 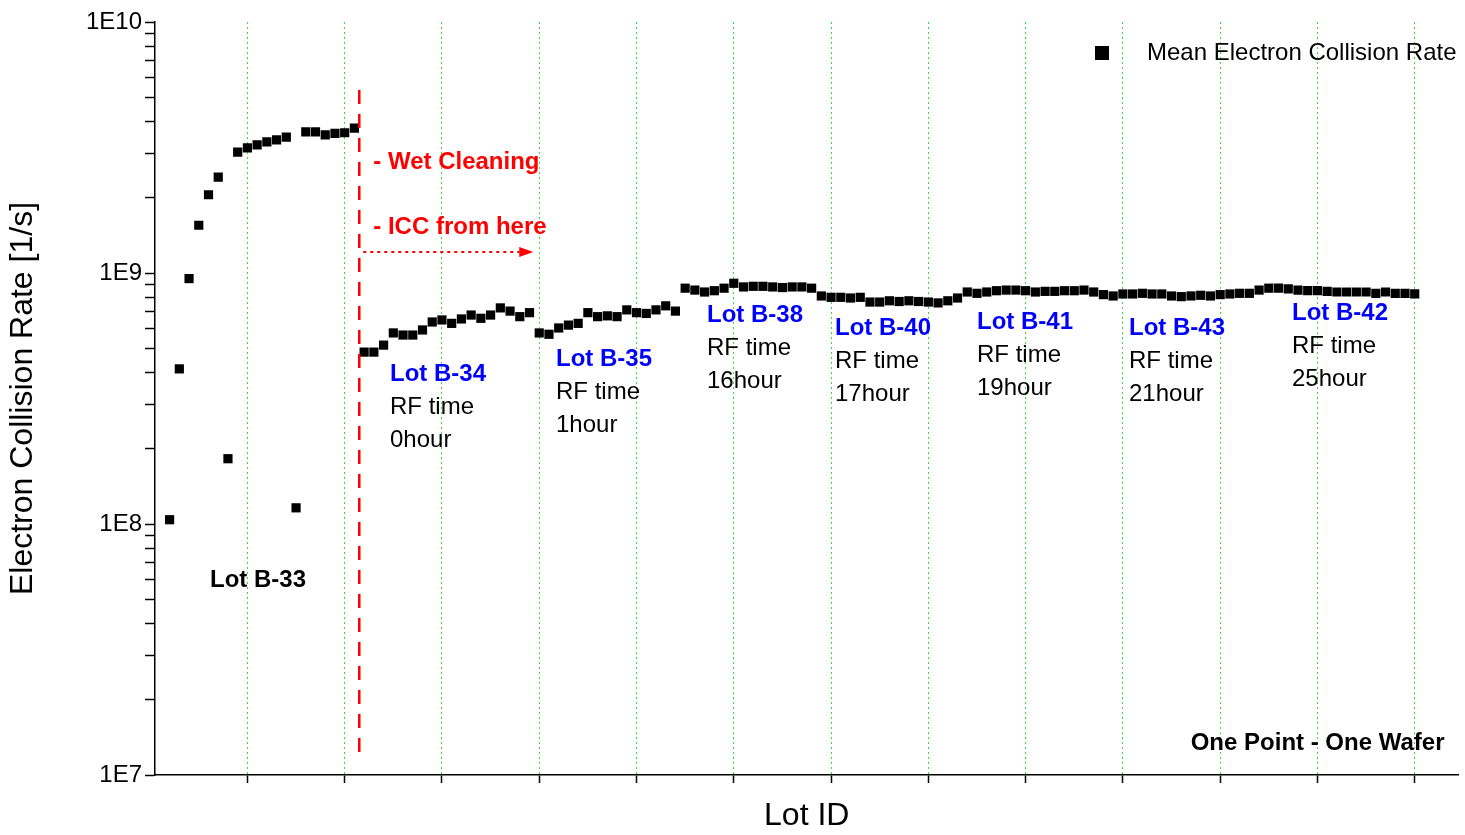 What do you see at coordinates (1317, 741) in the screenshot?
I see `annotation: One Point - One Wafer` at bounding box center [1317, 741].